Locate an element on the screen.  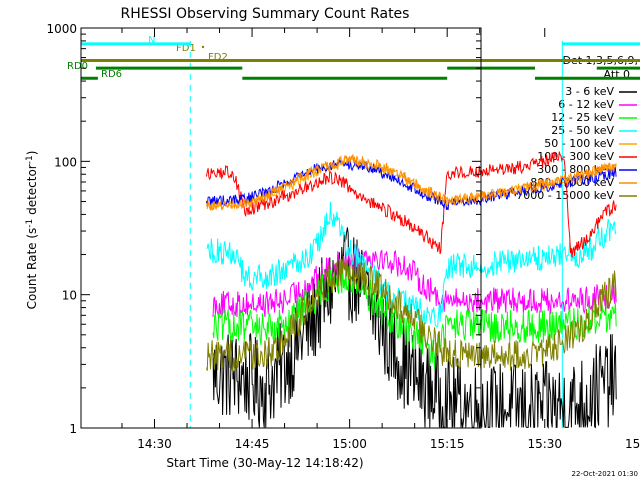
flag-label-rd6: RD6 is located at coordinates (111, 74).